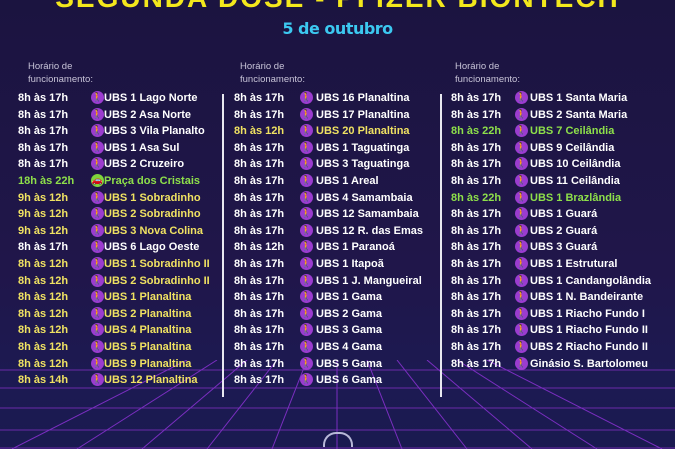 This screenshot has width=675, height=449. I want to click on location-name: UBS 2 Planaltina, so click(148, 313).